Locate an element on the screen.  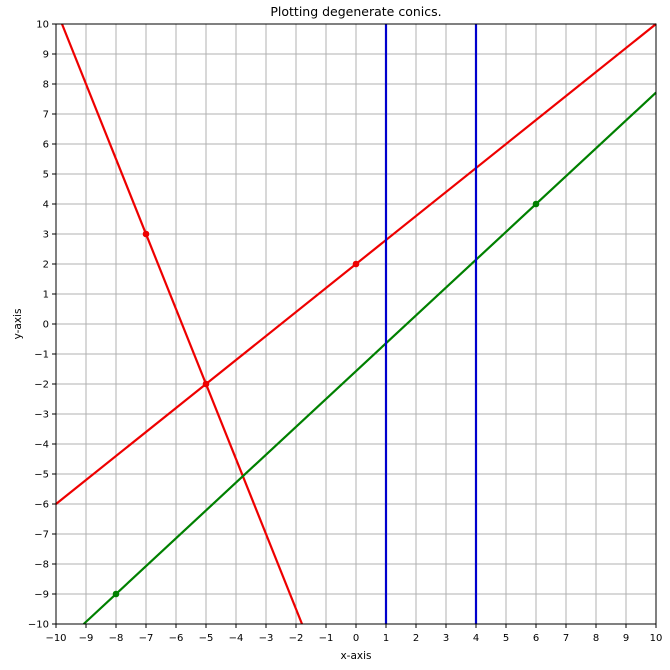
y-tick-label: 4 is located at coordinates (46, 205).